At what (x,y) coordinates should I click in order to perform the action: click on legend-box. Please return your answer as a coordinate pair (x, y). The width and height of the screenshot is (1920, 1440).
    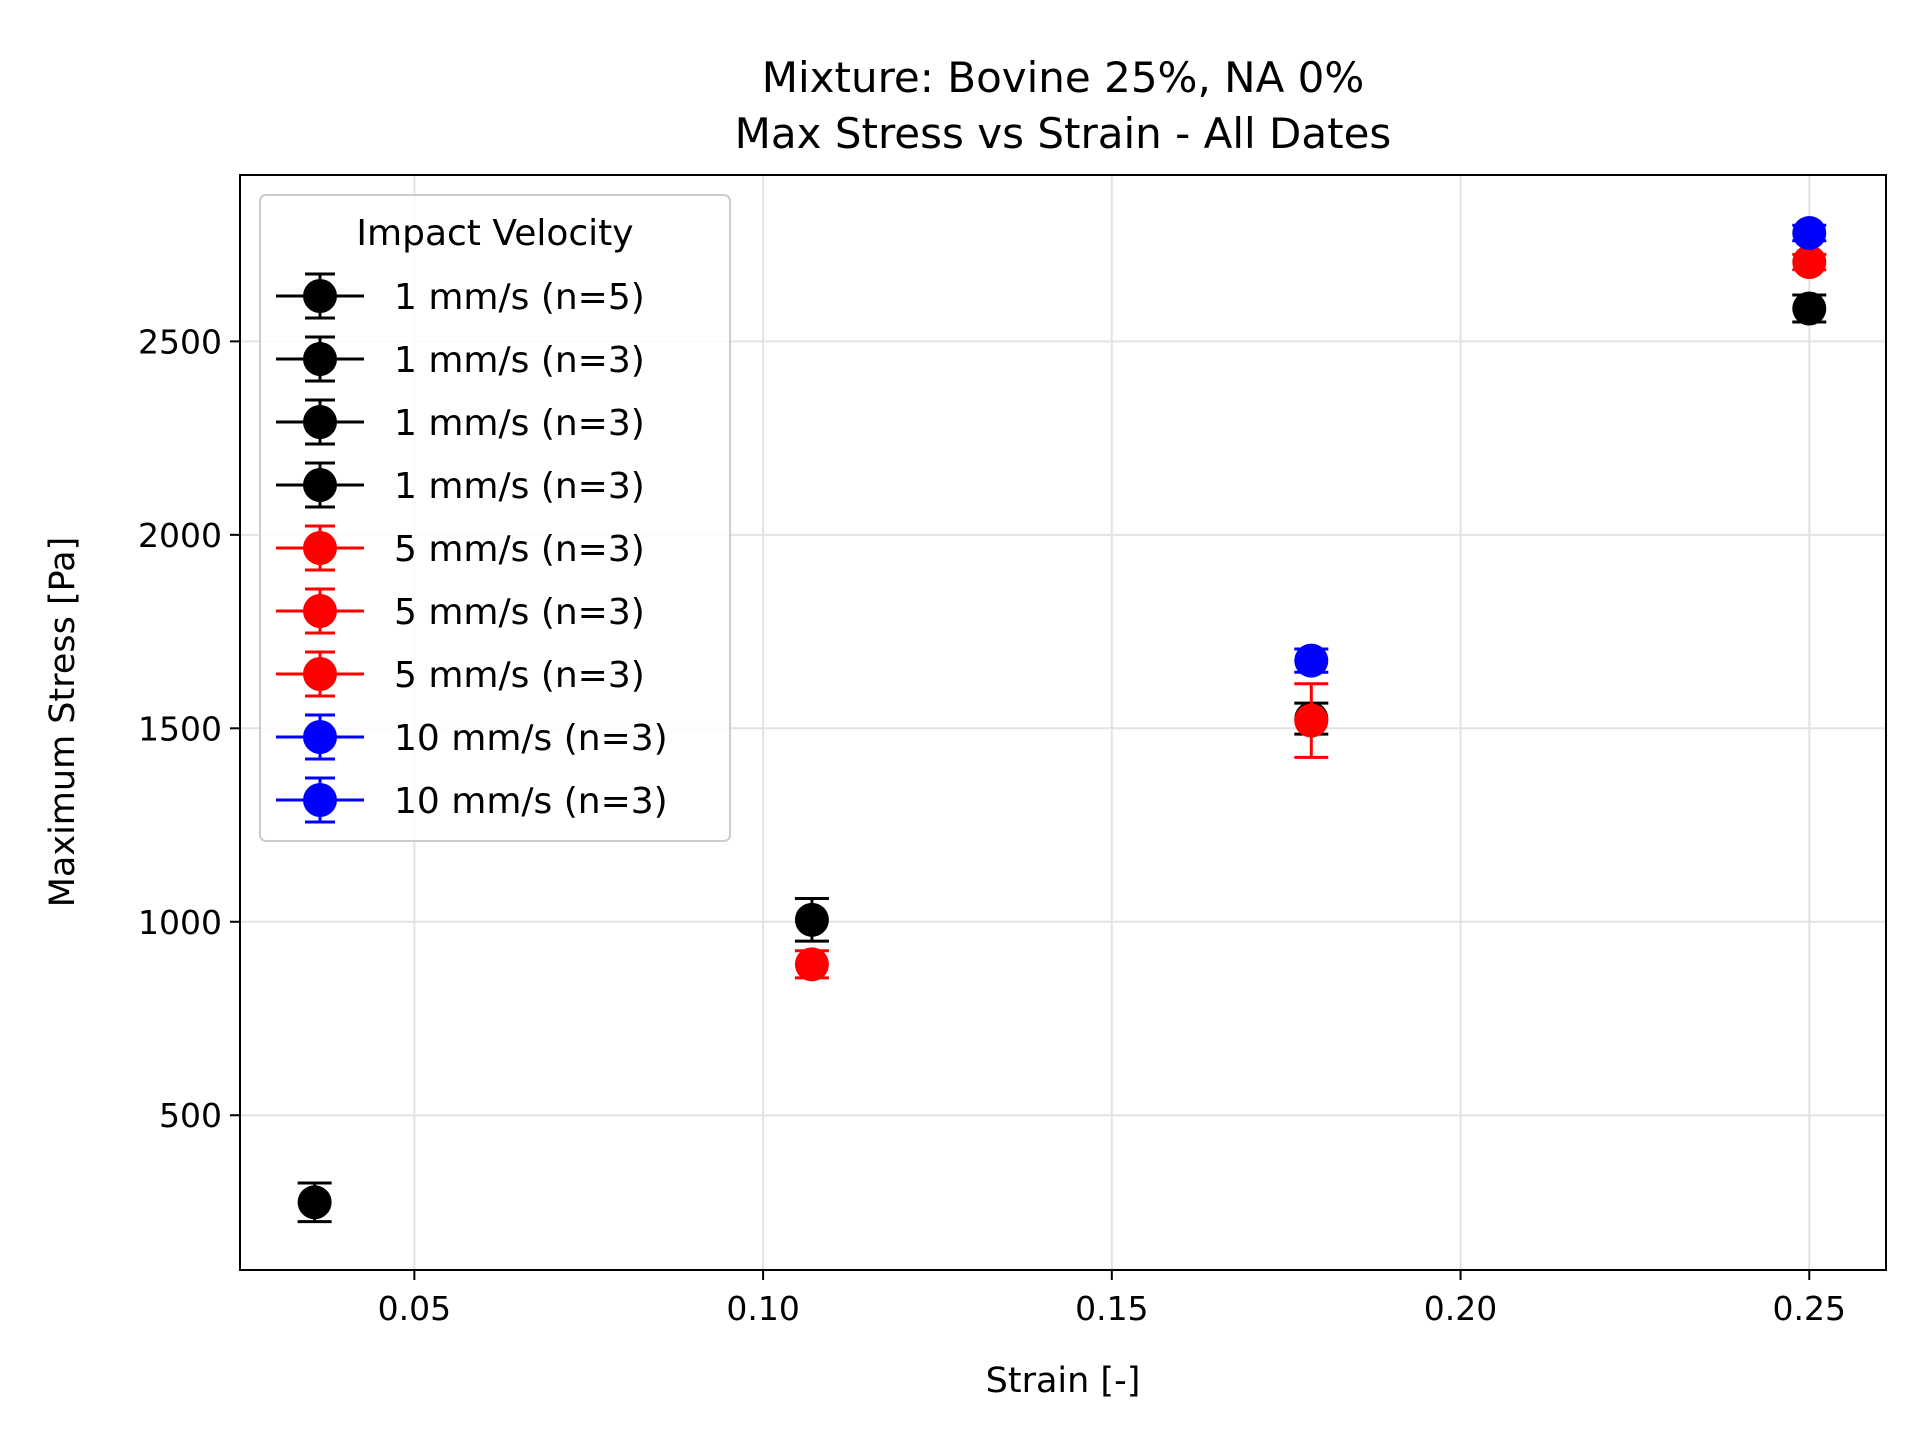
    Looking at the image, I should click on (495, 518).